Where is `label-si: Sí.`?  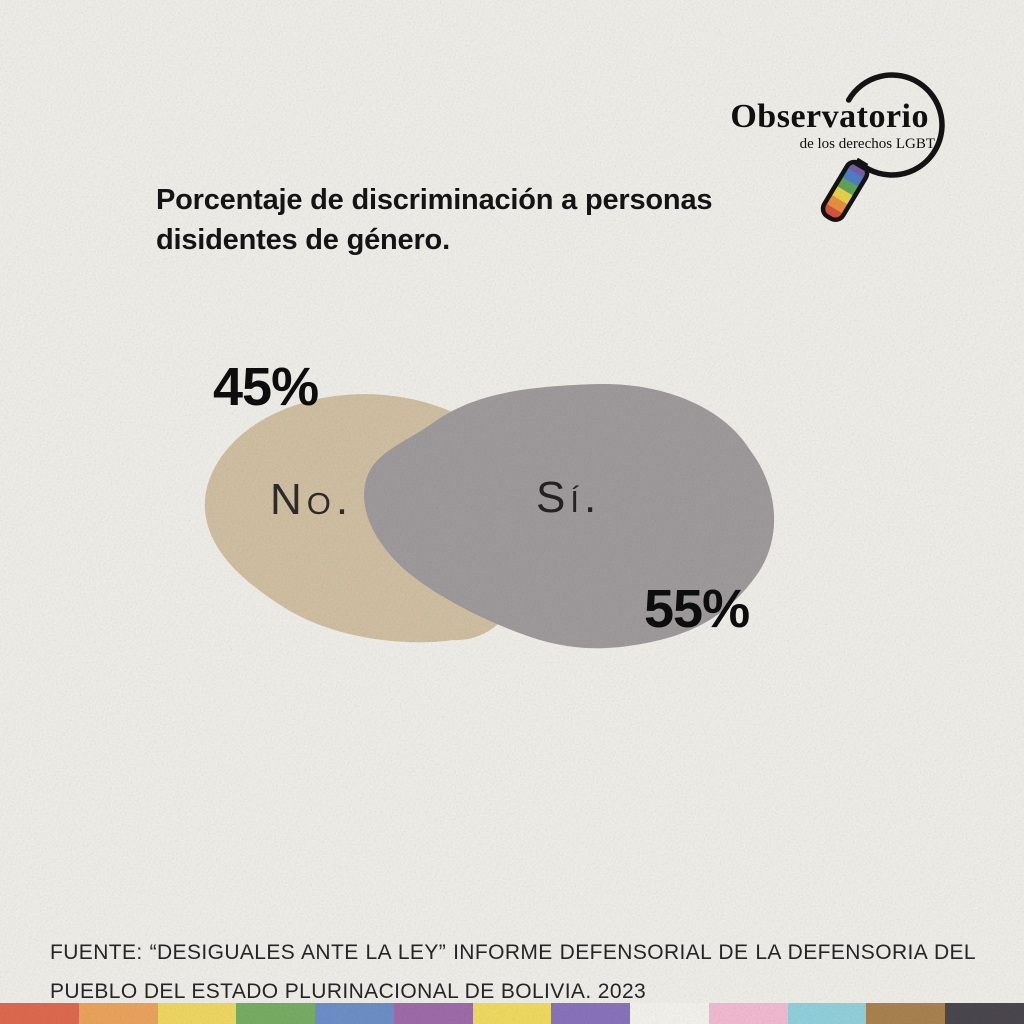 label-si: Sí. is located at coordinates (569, 497).